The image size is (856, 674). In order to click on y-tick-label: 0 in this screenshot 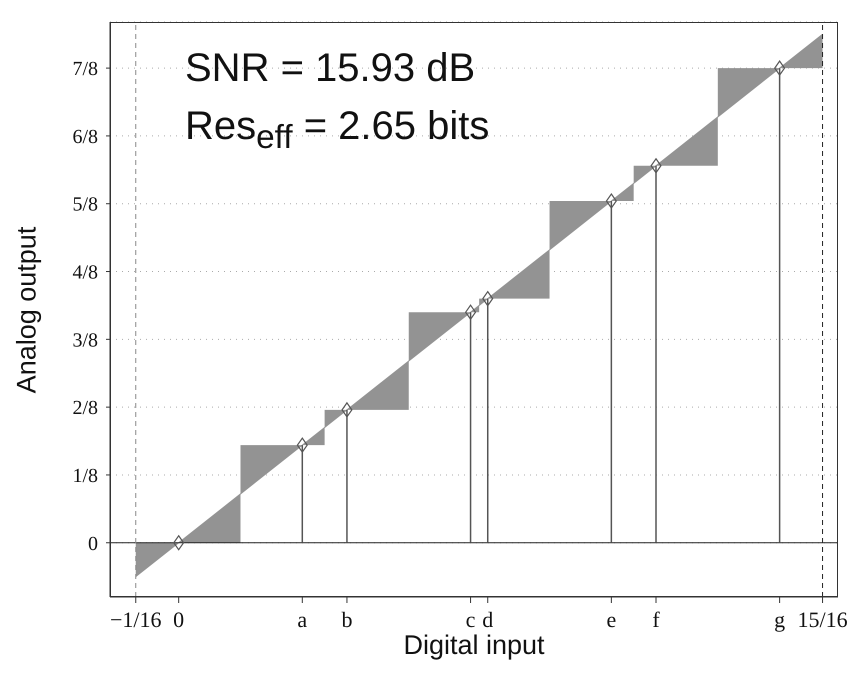, I will do `click(93, 543)`.